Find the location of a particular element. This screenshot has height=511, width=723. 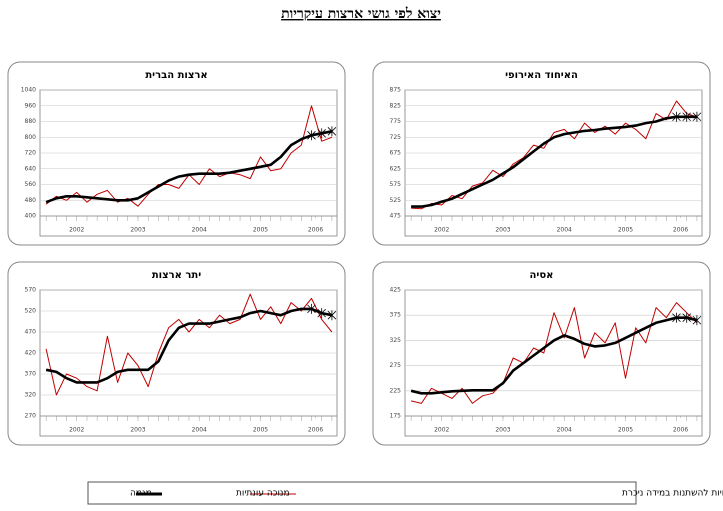

y-tick-label: 320 is located at coordinates (31, 395).